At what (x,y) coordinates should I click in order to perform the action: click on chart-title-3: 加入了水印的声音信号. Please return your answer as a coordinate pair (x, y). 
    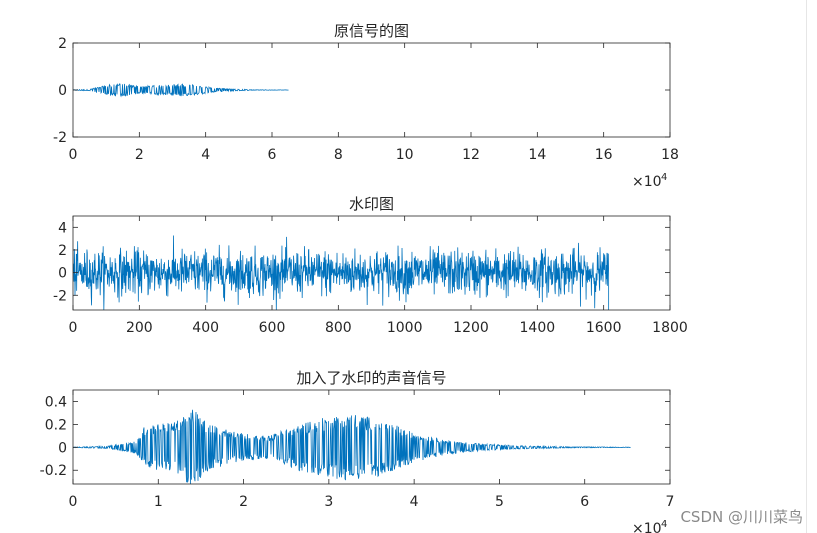
    Looking at the image, I should click on (371, 378).